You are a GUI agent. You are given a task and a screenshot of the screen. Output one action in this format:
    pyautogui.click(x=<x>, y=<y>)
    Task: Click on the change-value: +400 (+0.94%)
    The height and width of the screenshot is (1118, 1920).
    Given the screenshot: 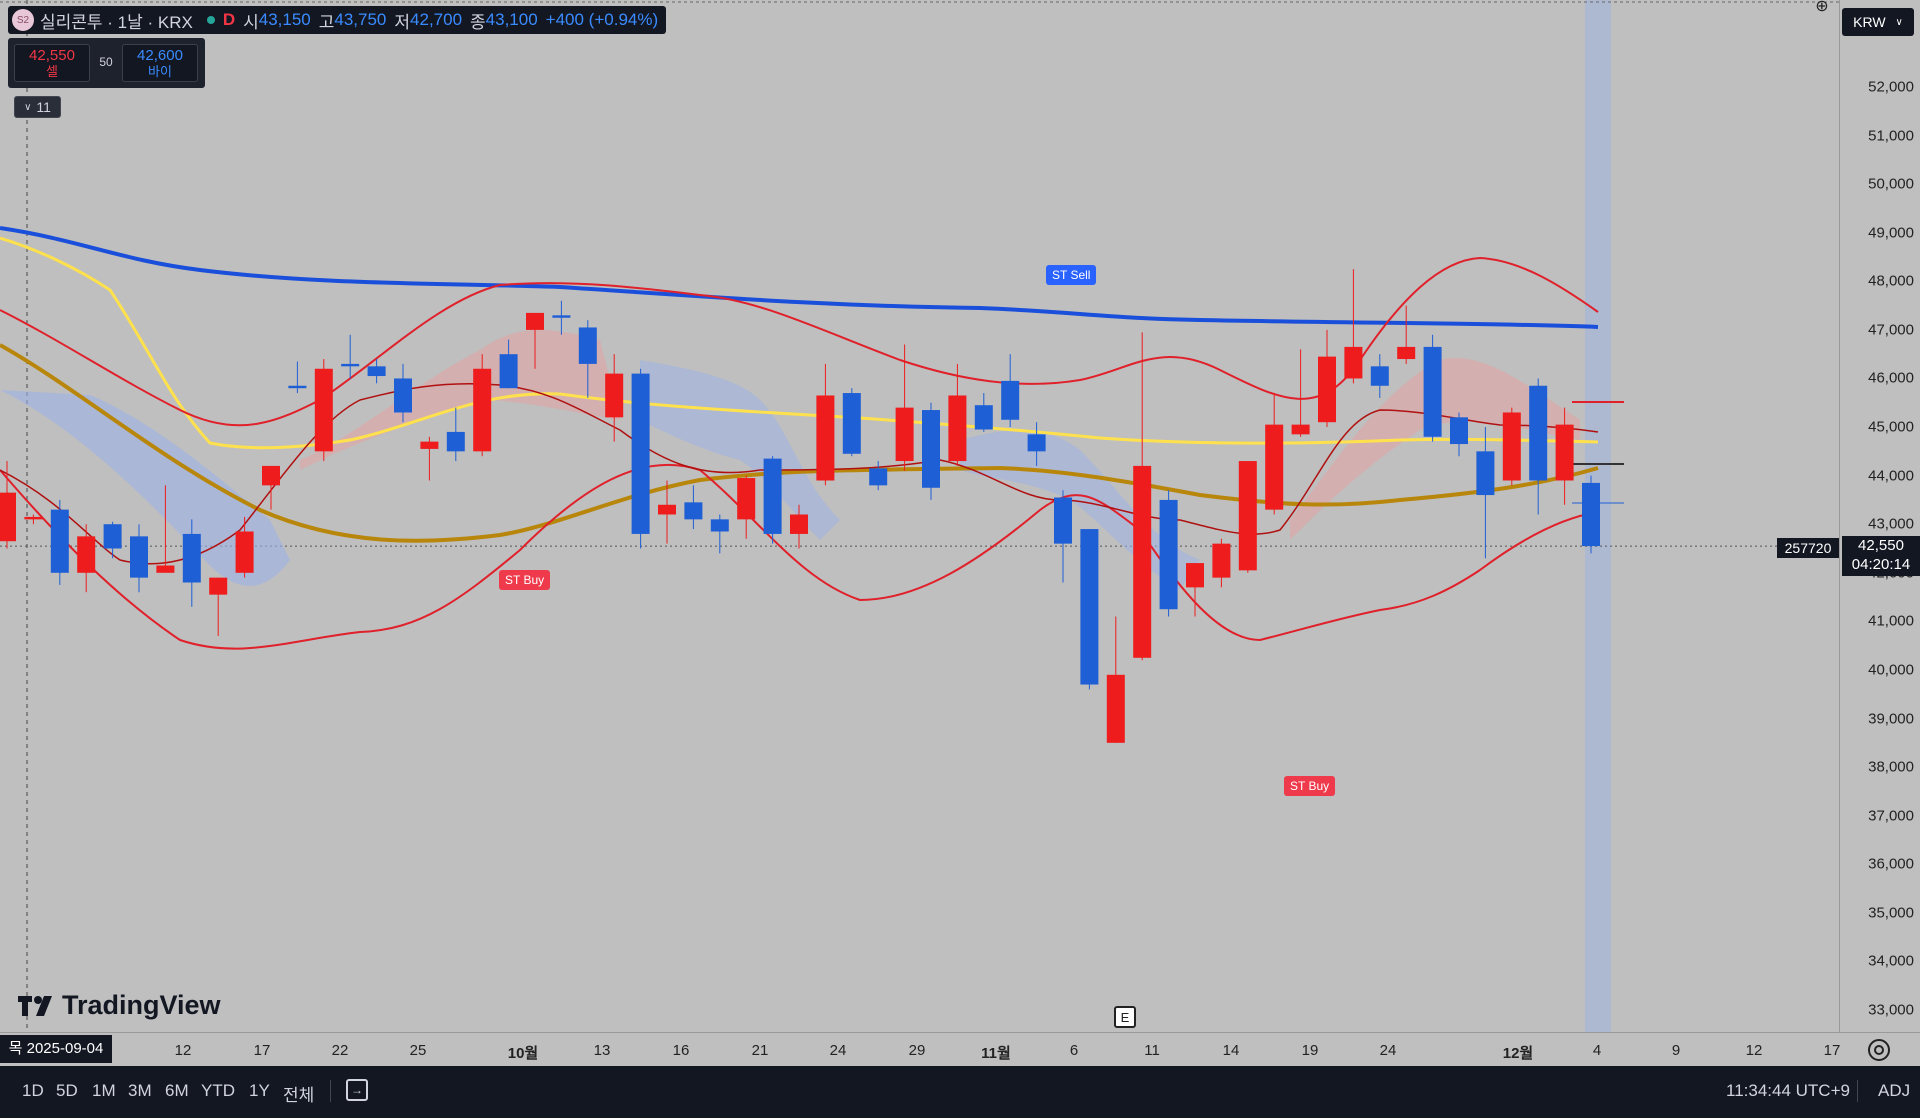 What is the action you would take?
    pyautogui.click(x=602, y=19)
    